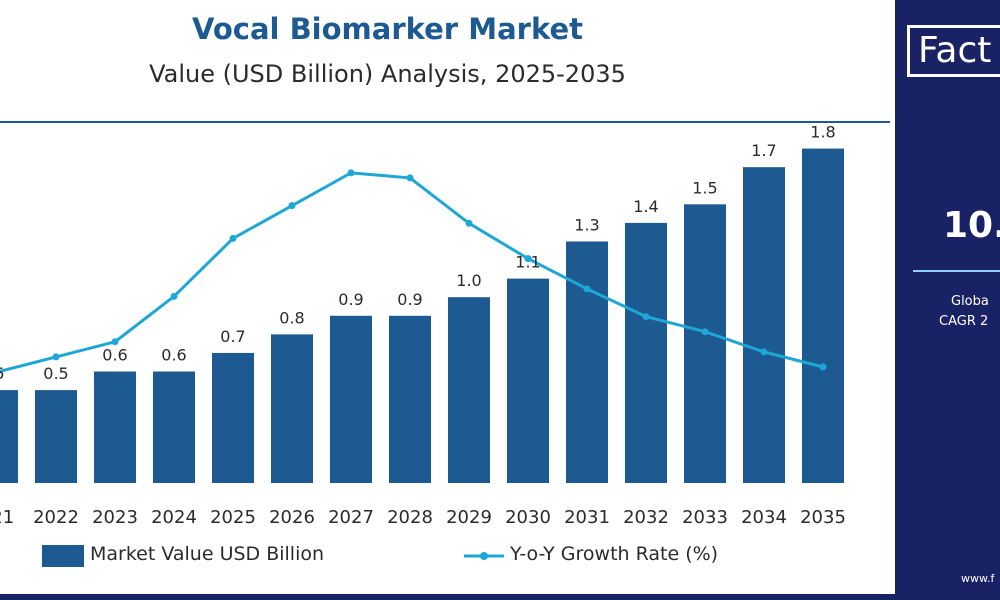  What do you see at coordinates (645, 206) in the screenshot?
I see `bar-label-2032: 1.4` at bounding box center [645, 206].